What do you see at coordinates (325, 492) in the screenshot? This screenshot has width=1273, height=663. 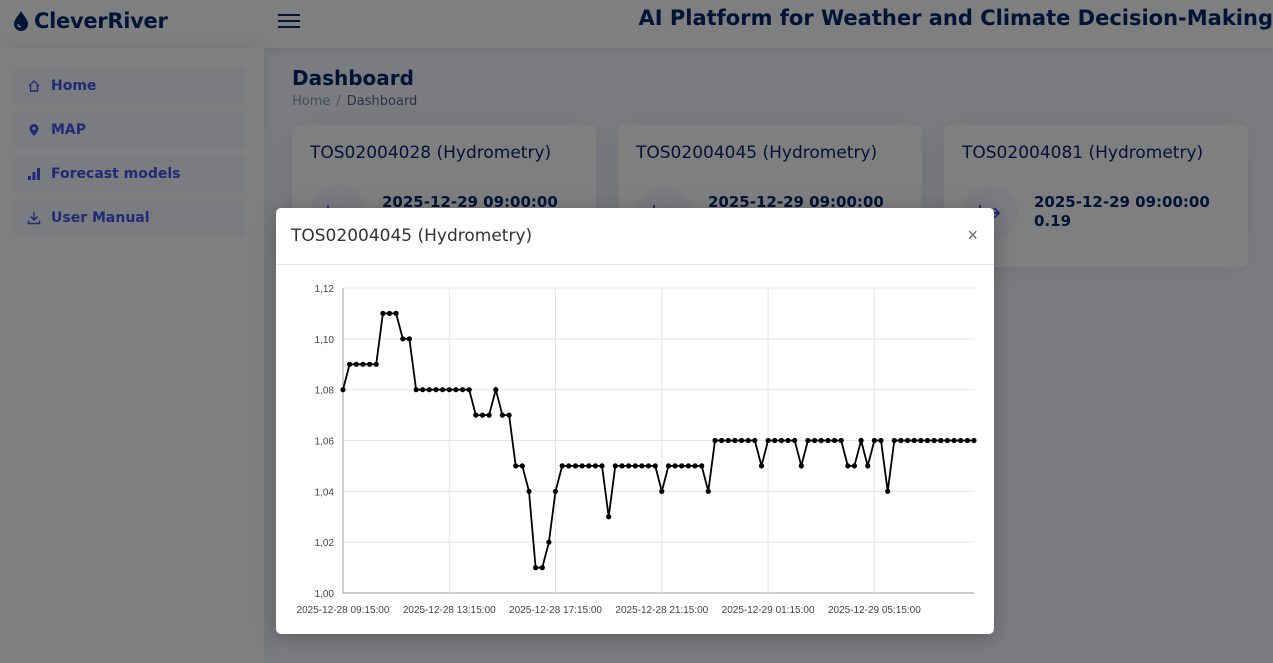 I see `y-tick-label: 1,04` at bounding box center [325, 492].